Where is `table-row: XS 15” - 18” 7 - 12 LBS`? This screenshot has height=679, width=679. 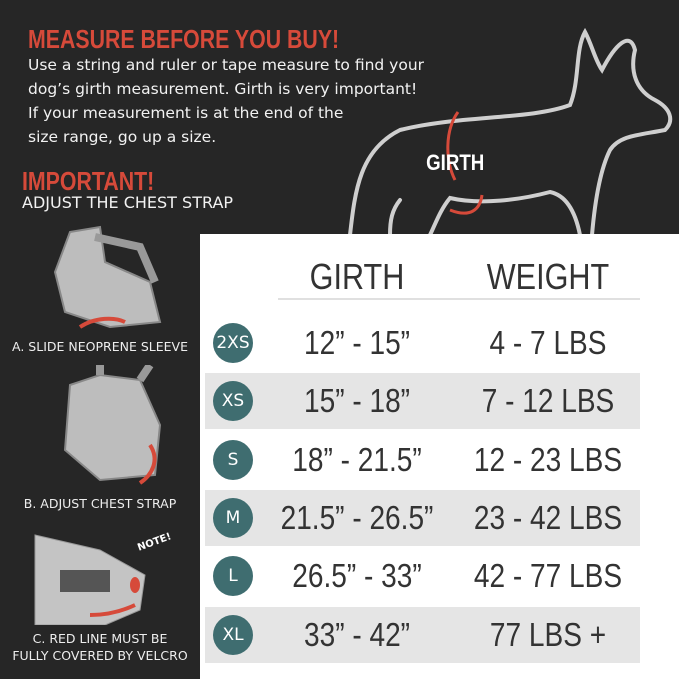
table-row: XS 15” - 18” 7 - 12 LBS is located at coordinates (422, 401).